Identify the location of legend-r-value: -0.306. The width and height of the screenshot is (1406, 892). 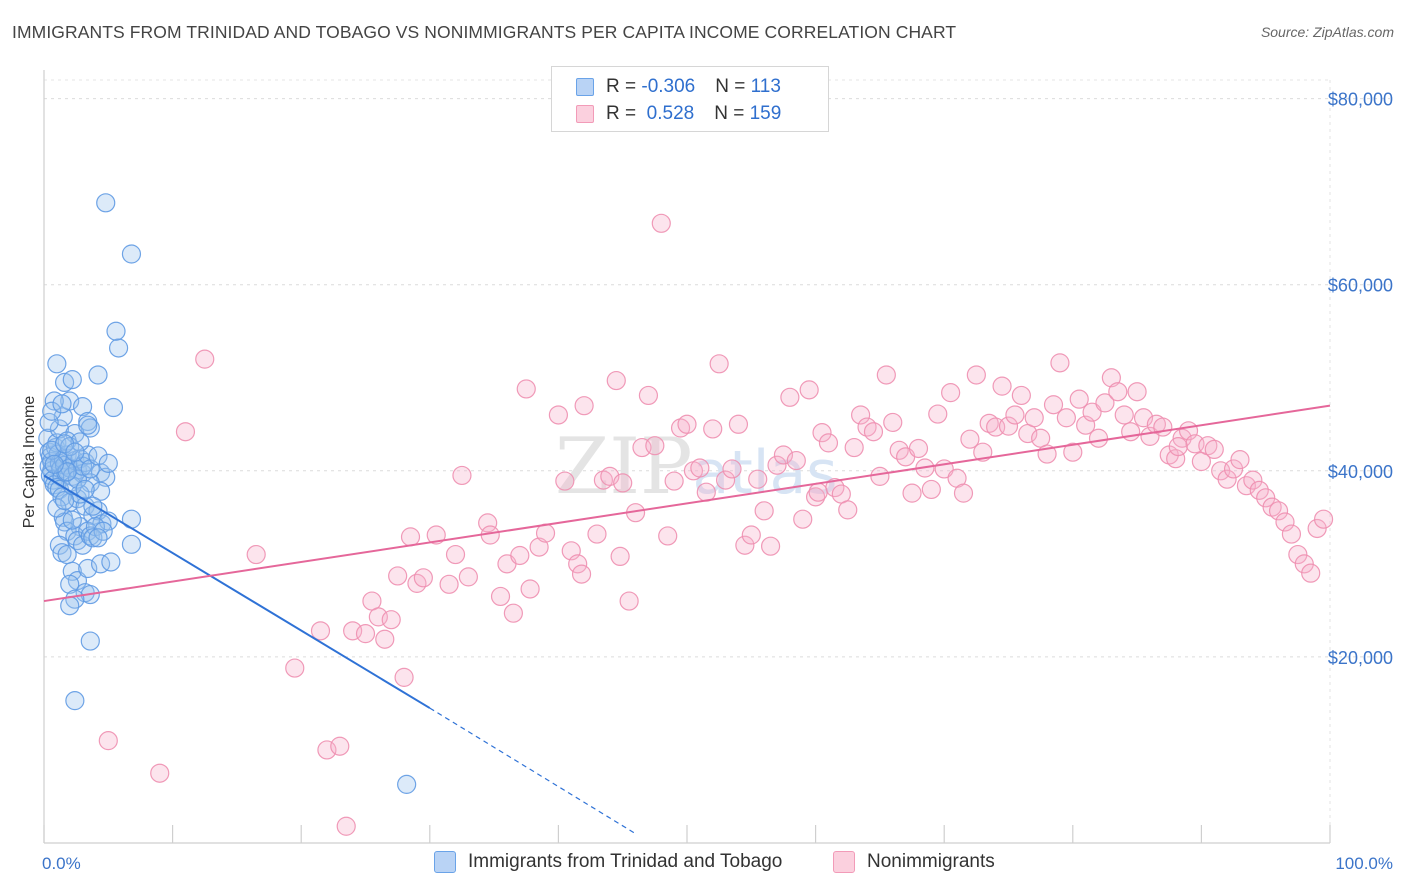
(668, 86).